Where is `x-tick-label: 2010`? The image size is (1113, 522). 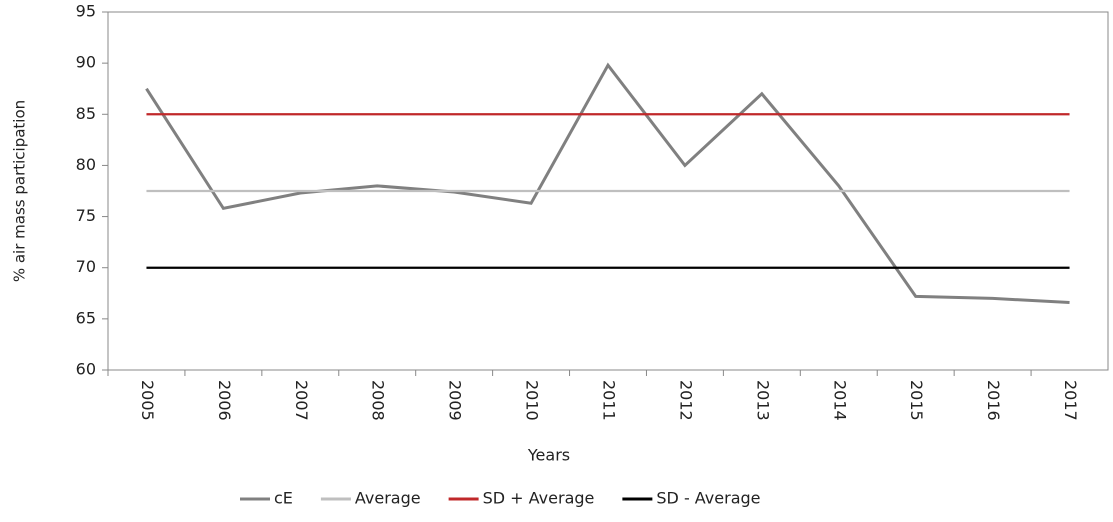 x-tick-label: 2010 is located at coordinates (532, 400).